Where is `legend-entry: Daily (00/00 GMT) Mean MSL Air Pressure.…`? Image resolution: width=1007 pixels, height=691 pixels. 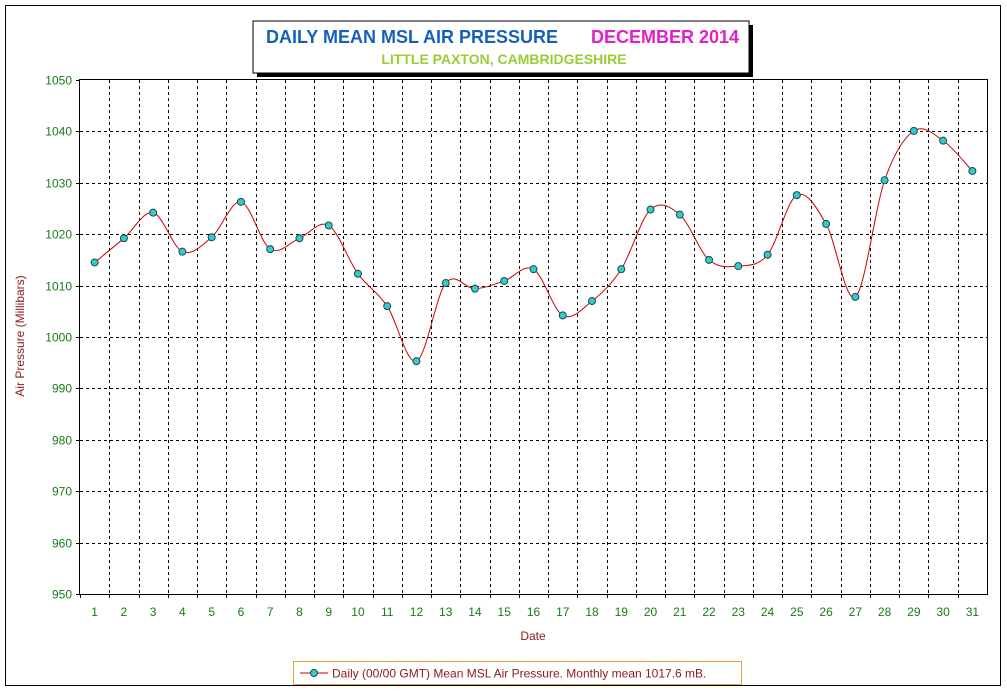
legend-entry: Daily (00/00 GMT) Mean MSL Air Pressure.… is located at coordinates (519, 674).